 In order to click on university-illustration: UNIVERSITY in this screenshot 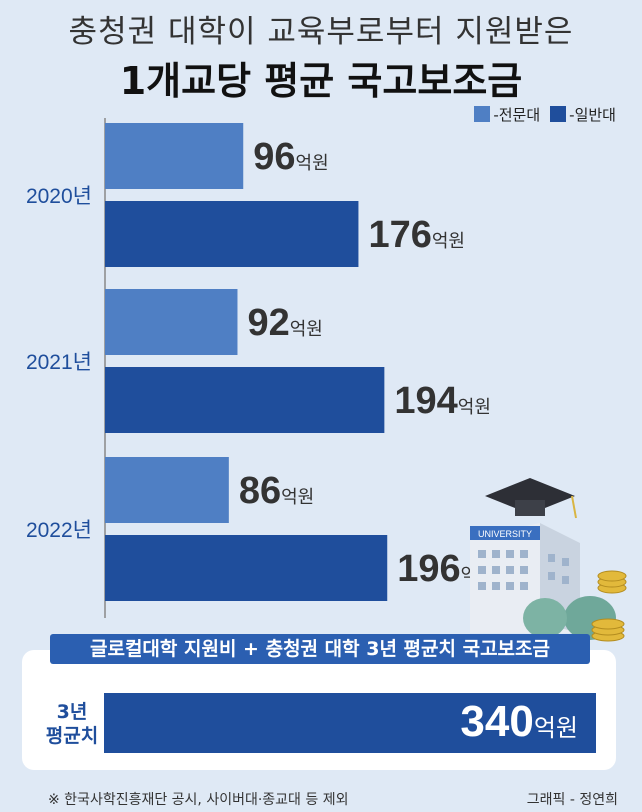, I will do `click(548, 560)`.